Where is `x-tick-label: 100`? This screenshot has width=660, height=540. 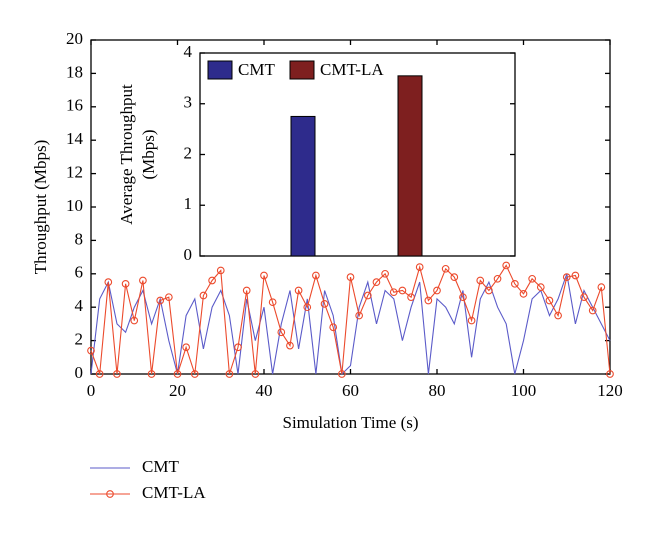
x-tick-label: 100 is located at coordinates (524, 390).